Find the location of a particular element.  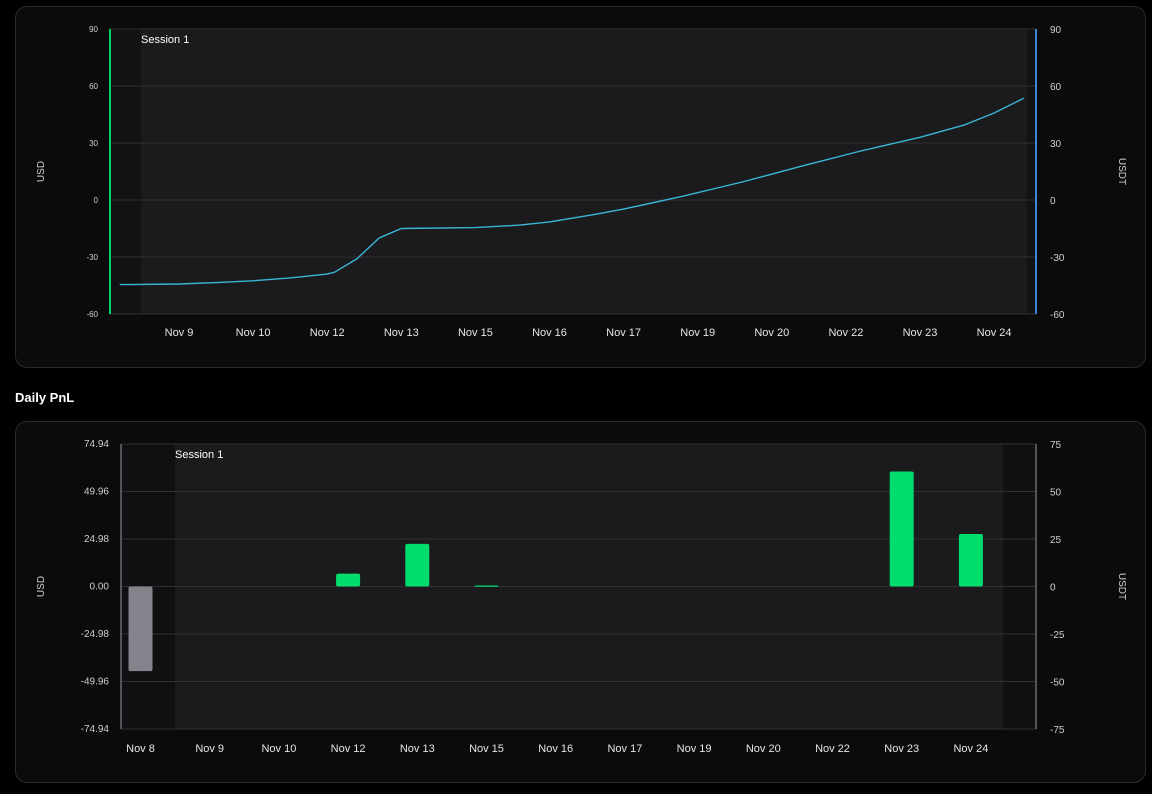

y-tick-label-left: -30 is located at coordinates (92, 257).